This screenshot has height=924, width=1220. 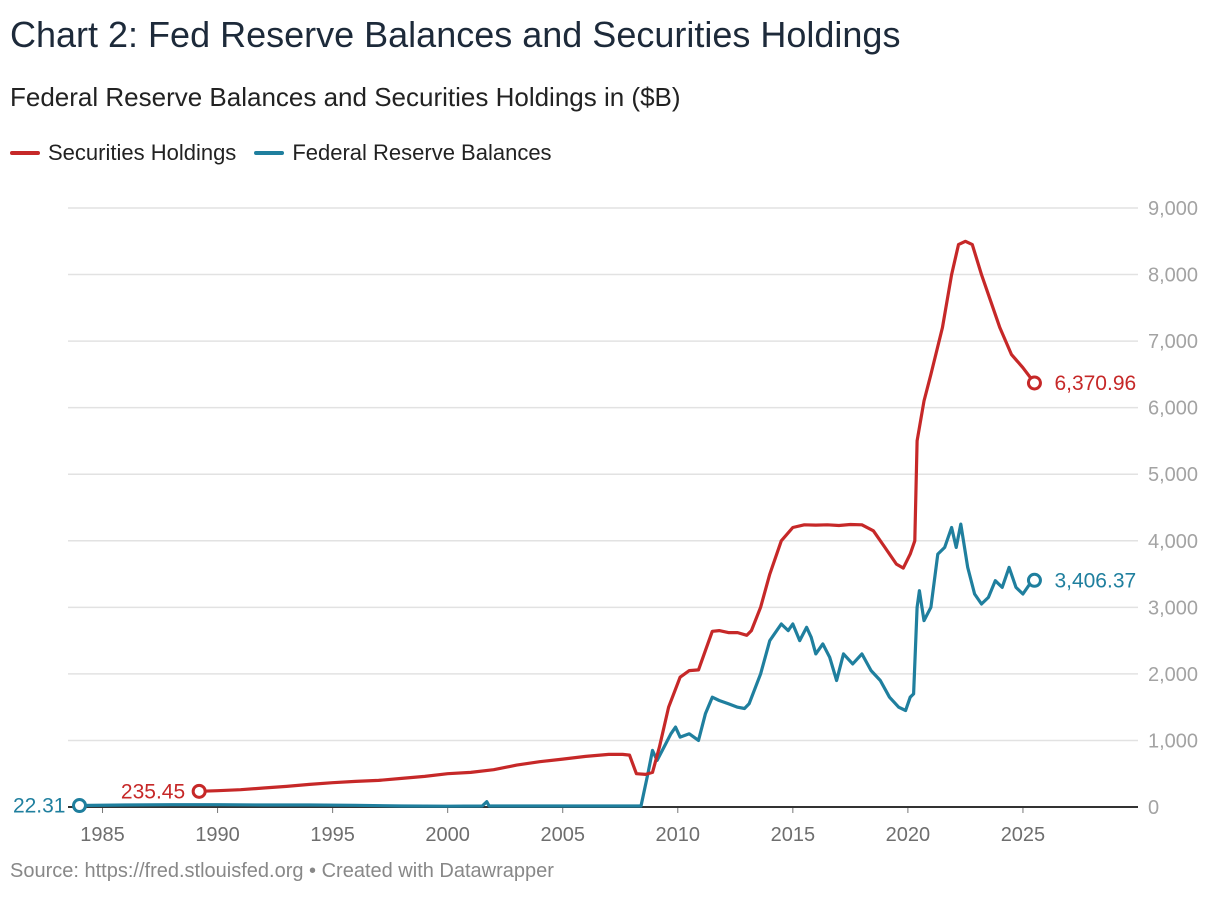 What do you see at coordinates (793, 835) in the screenshot?
I see `x-tick-label-6: 2015` at bounding box center [793, 835].